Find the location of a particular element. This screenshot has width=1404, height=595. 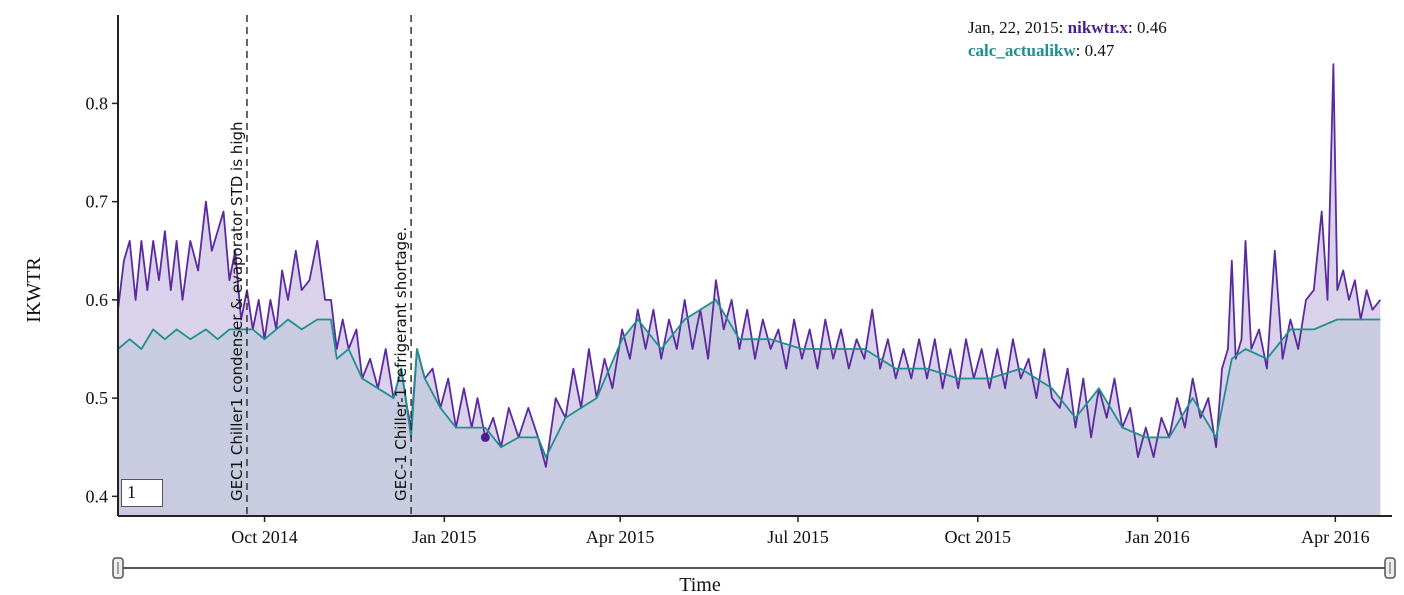

legend-series-value: 0.47 is located at coordinates (1100, 50).